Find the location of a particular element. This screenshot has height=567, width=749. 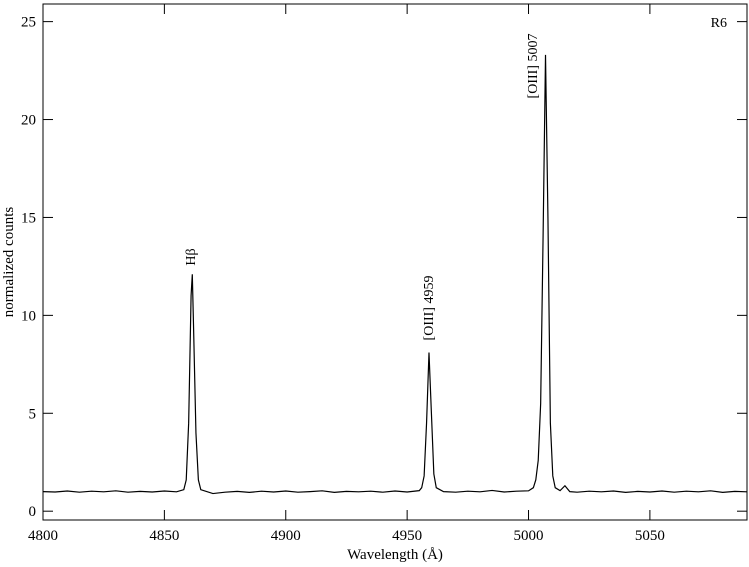

annotation: R6 is located at coordinates (719, 23).